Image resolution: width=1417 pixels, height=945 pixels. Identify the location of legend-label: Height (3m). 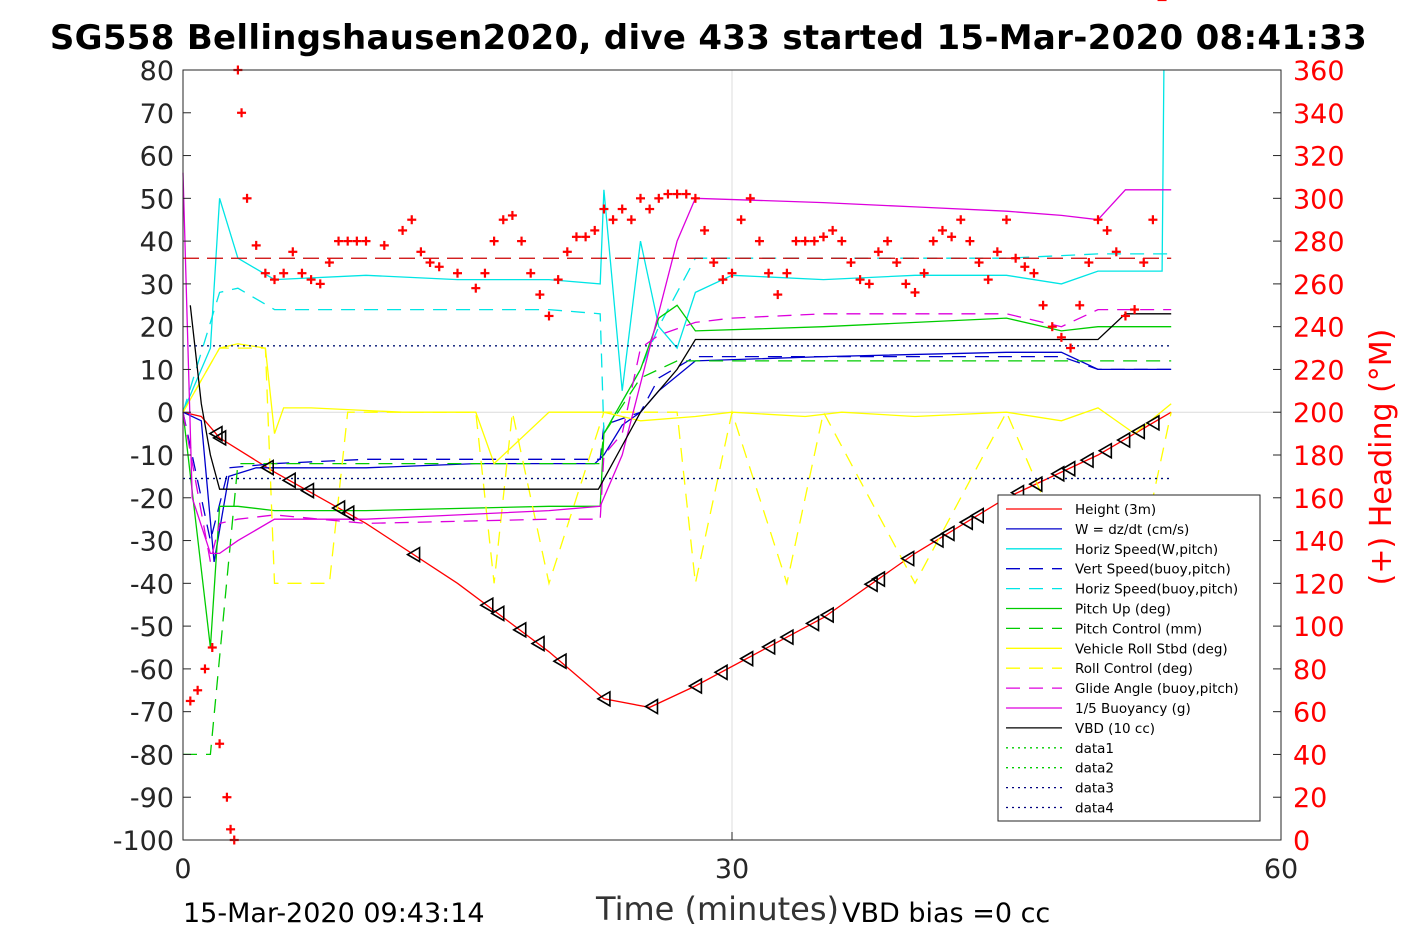
(1115, 510).